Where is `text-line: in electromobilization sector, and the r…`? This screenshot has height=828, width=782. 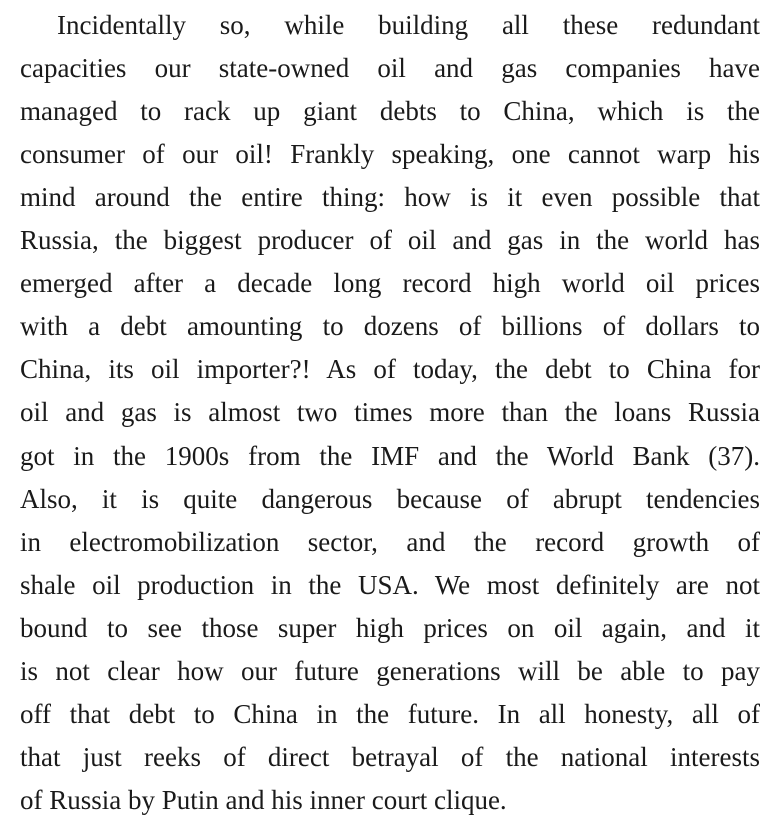 text-line: in electromobilization sector, and the r… is located at coordinates (390, 541).